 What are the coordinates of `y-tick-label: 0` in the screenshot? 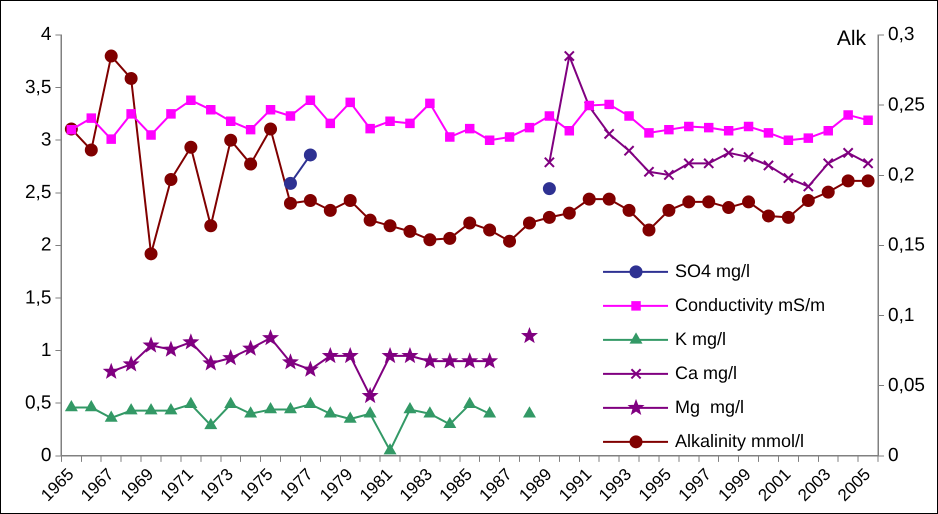 It's located at (46, 455).